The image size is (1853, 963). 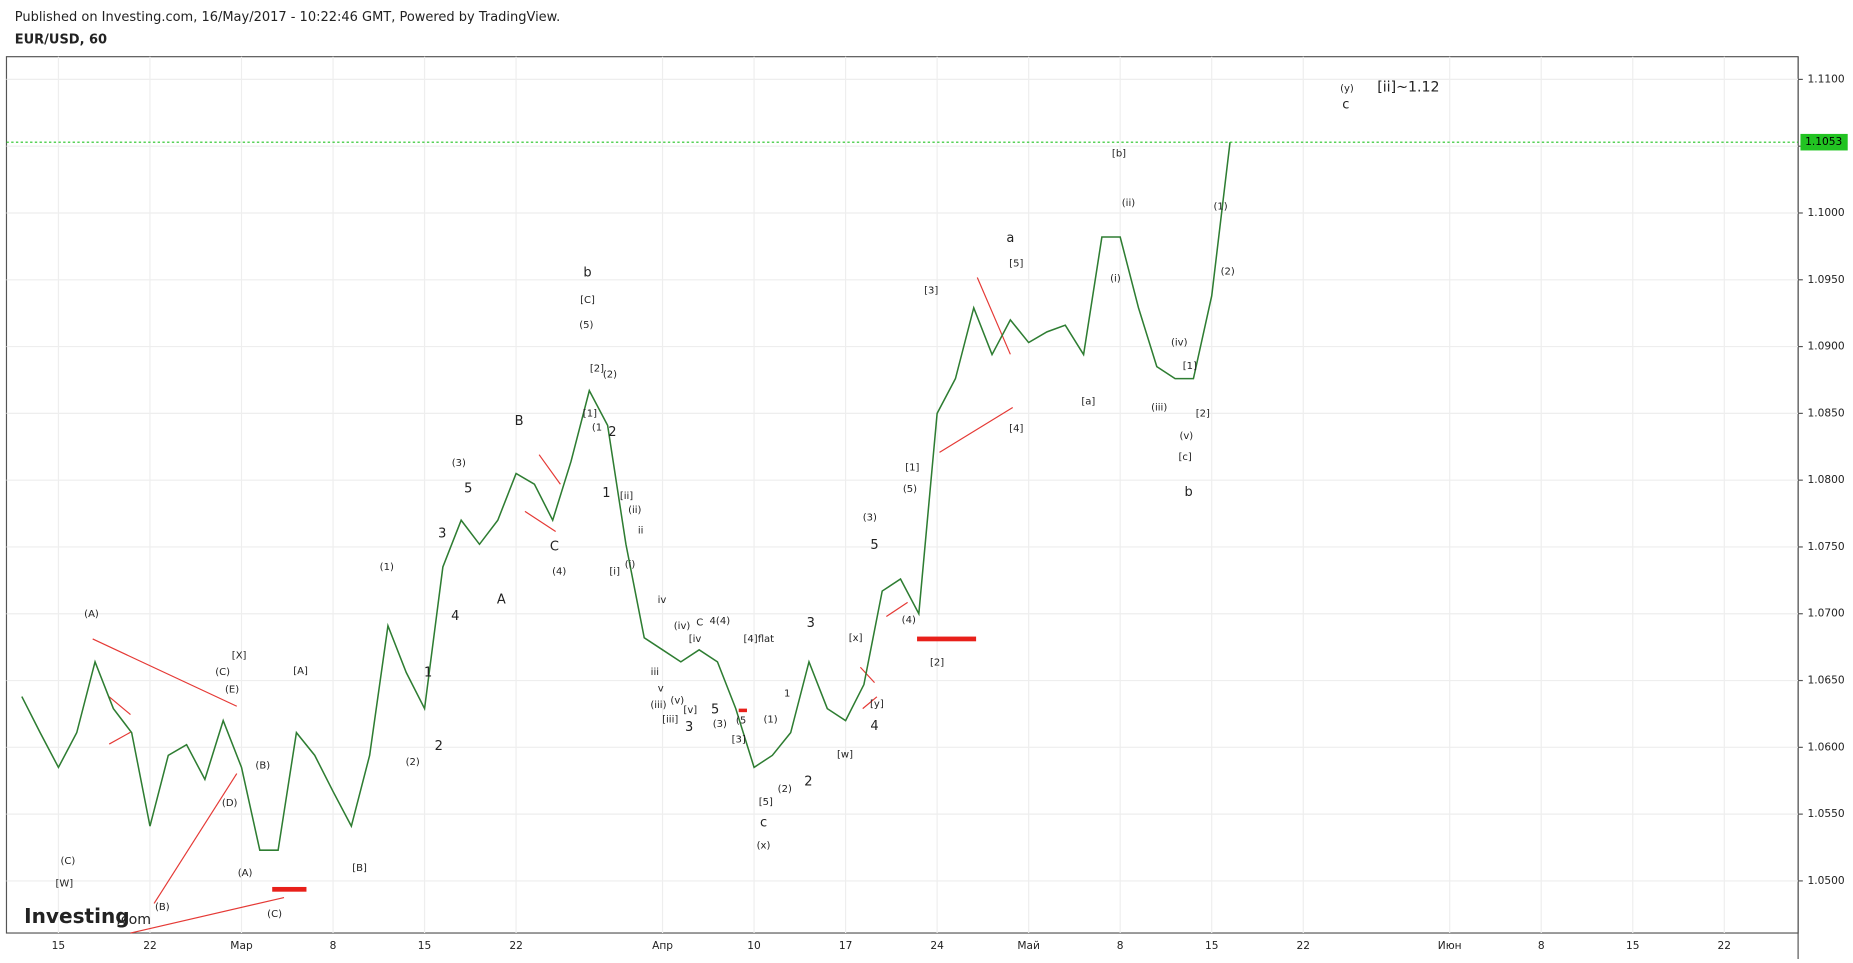 What do you see at coordinates (1128, 203) in the screenshot?
I see `wave-label: (ii)` at bounding box center [1128, 203].